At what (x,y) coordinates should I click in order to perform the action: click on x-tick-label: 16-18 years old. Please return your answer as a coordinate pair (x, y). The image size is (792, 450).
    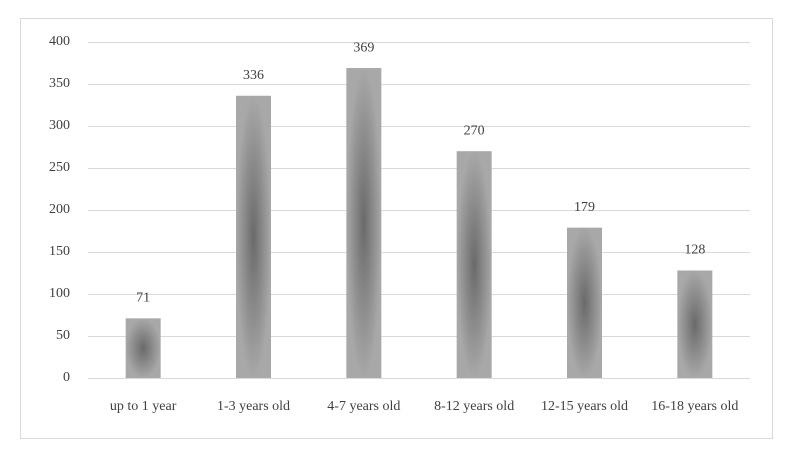
    Looking at the image, I should click on (694, 406).